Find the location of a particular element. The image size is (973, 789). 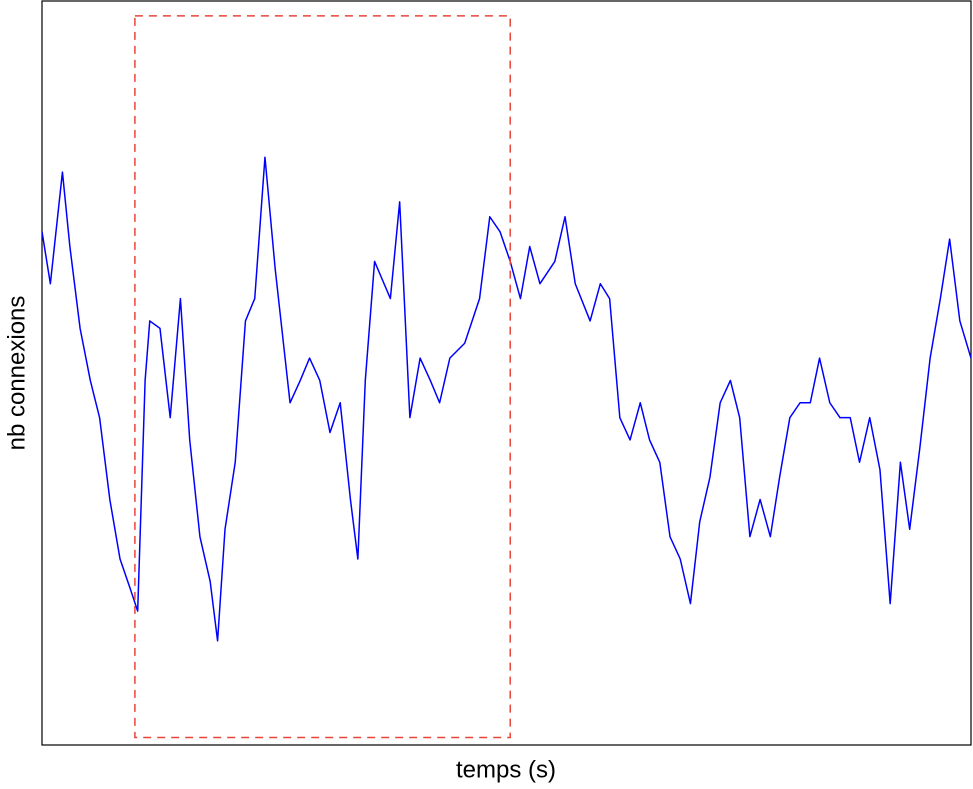

y-axis-label: nb connexions is located at coordinates (16, 373).